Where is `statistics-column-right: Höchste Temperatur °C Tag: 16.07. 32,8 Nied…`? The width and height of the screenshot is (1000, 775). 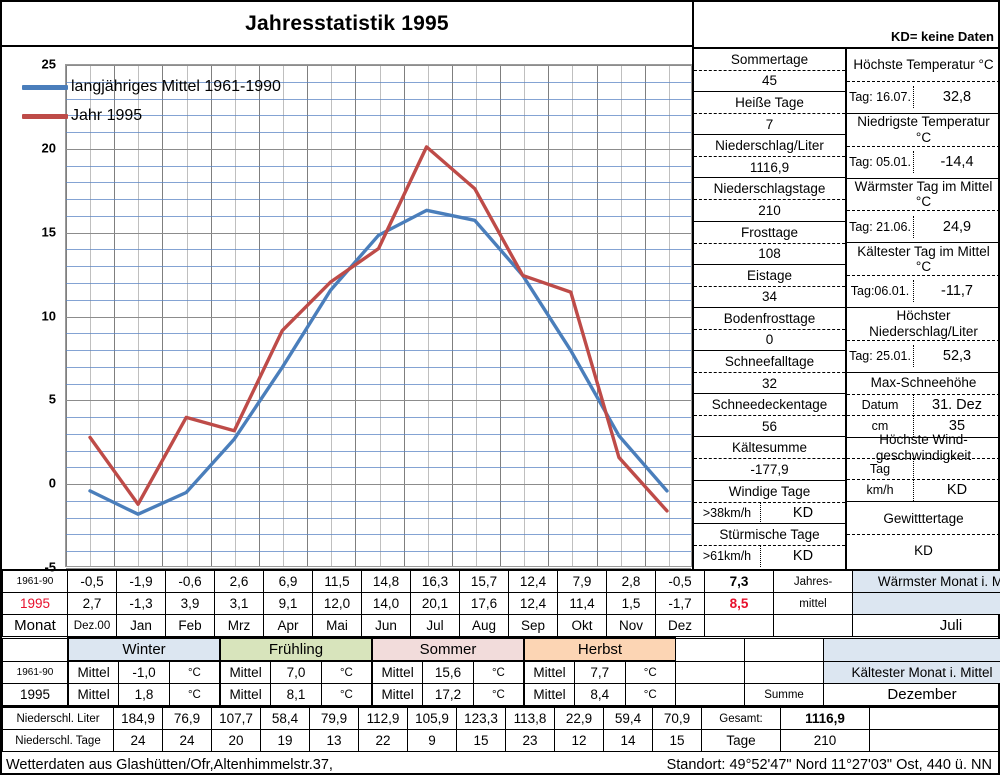 statistics-column-right: Höchste Temperatur °C Tag: 16.07. 32,8 Nied… is located at coordinates (923, 309).